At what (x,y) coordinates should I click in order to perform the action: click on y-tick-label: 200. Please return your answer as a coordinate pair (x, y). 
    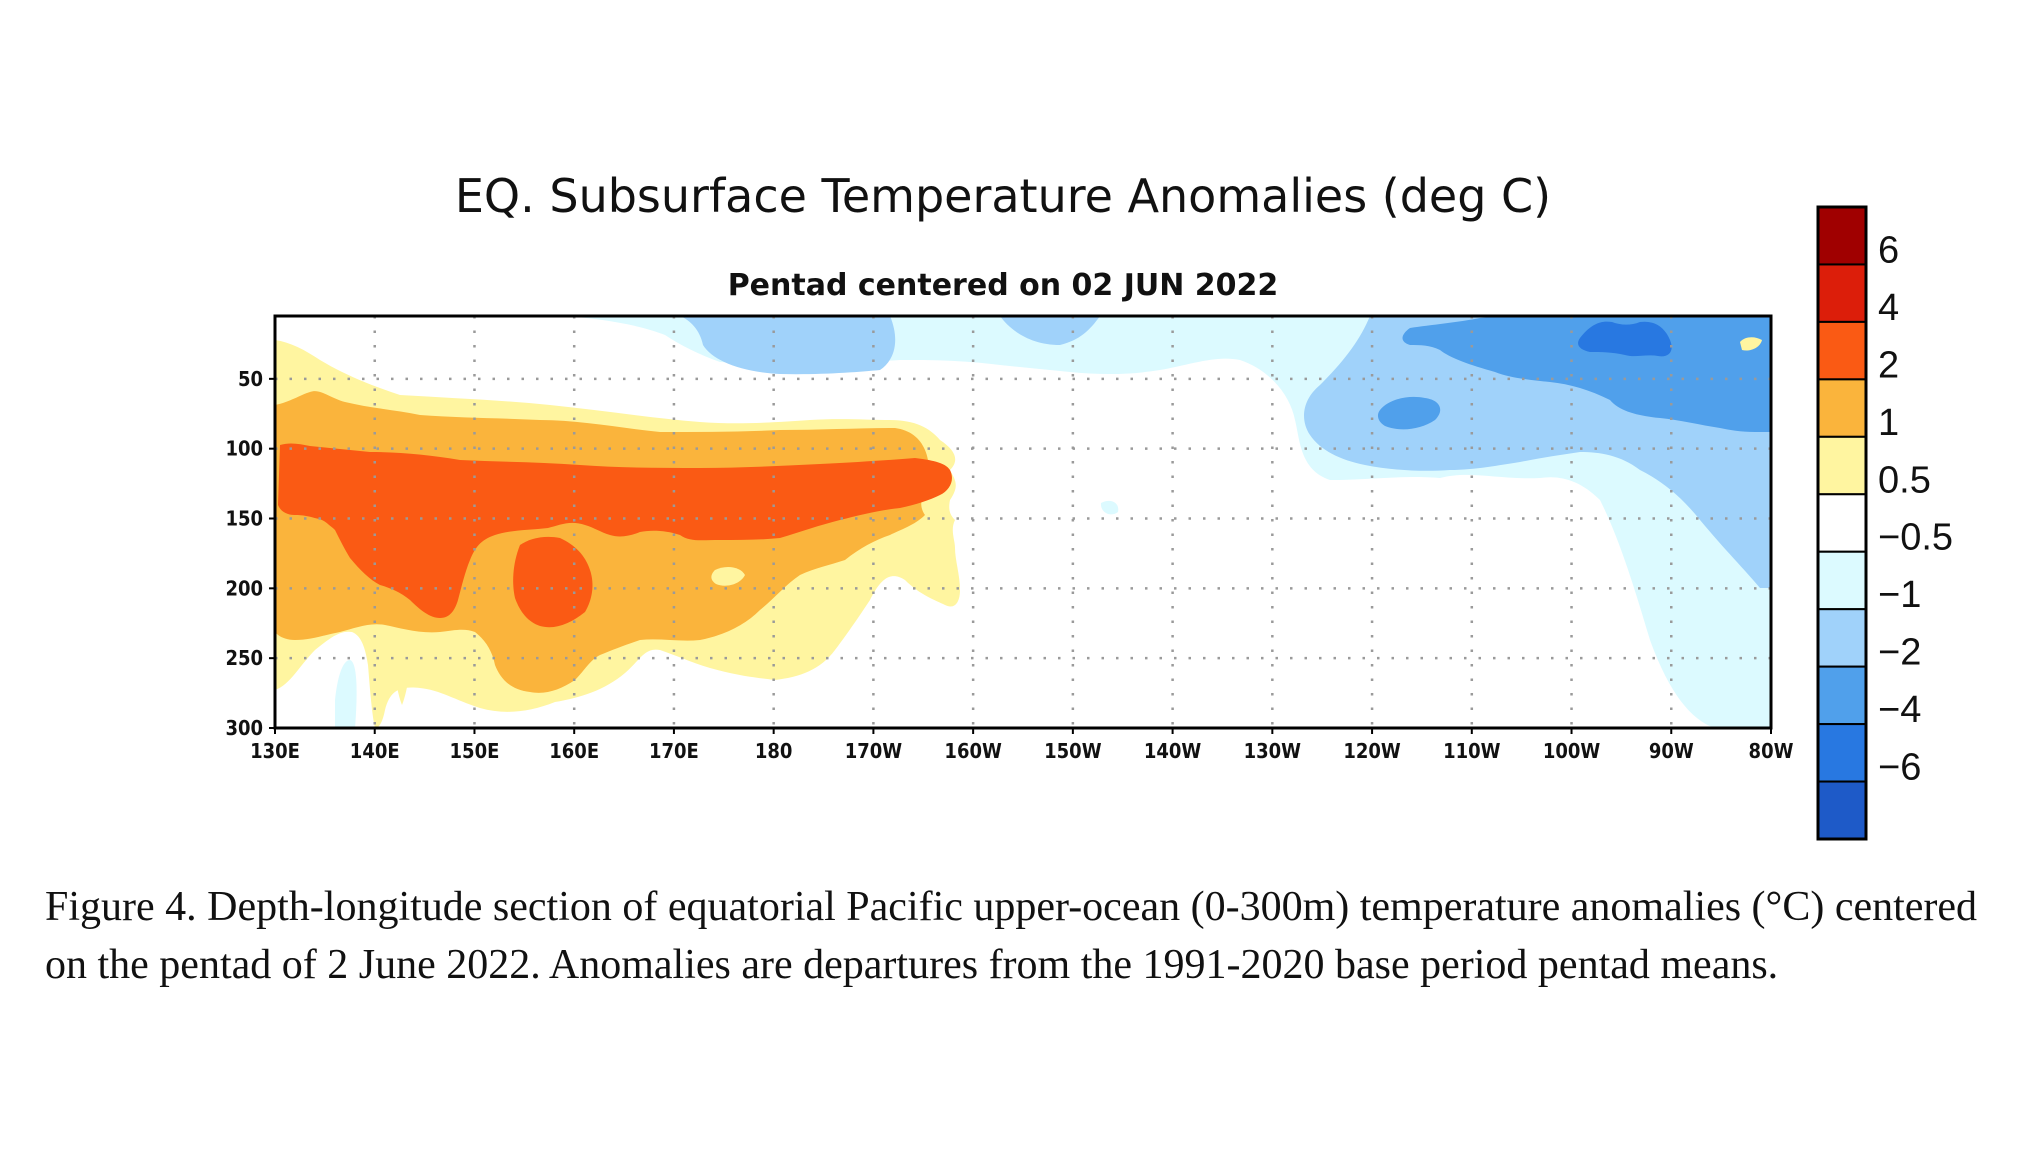
    Looking at the image, I should click on (244, 588).